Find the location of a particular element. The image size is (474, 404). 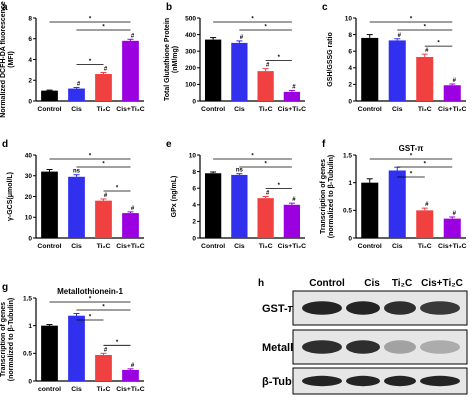

y-tick-label: 6 is located at coordinates (30, 39).